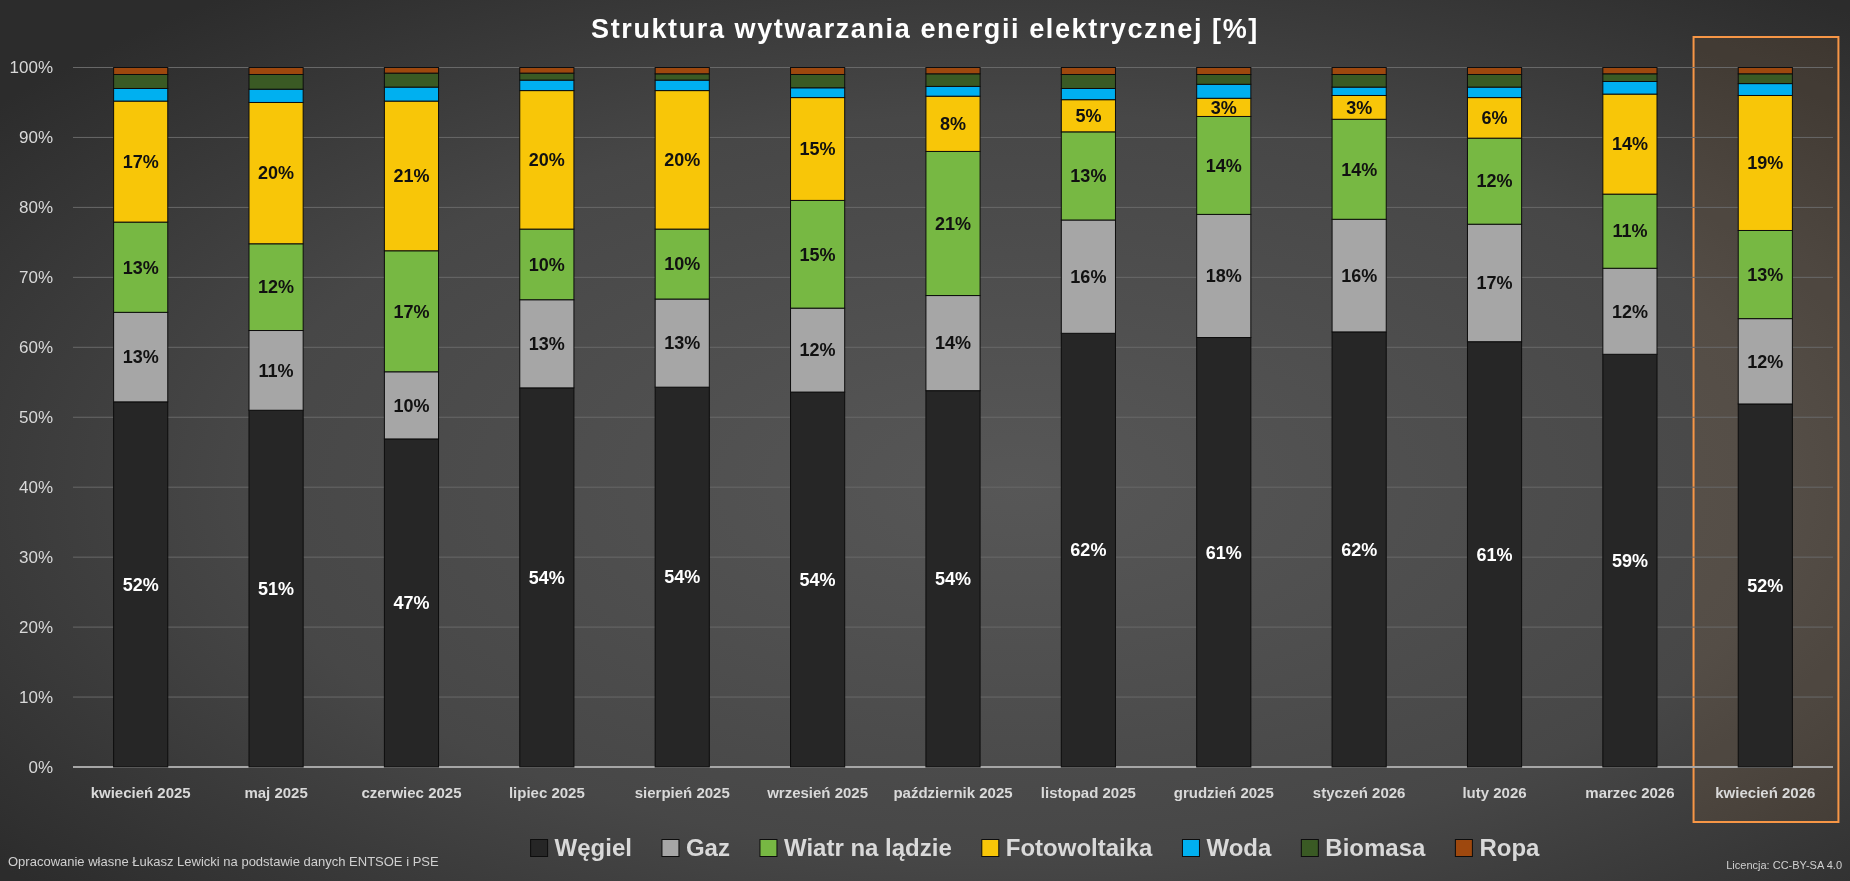  What do you see at coordinates (546, 793) in the screenshot?
I see `x-tick-label: lipiec 2025` at bounding box center [546, 793].